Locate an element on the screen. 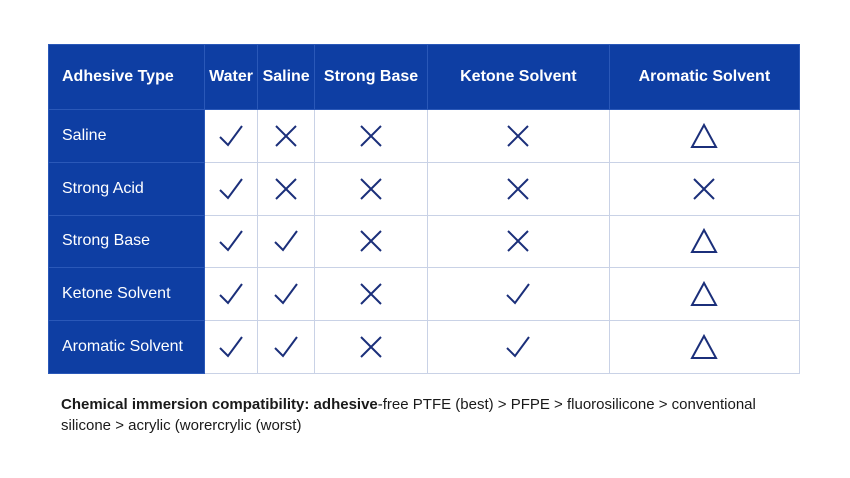  row-label: Saline is located at coordinates (126, 136).